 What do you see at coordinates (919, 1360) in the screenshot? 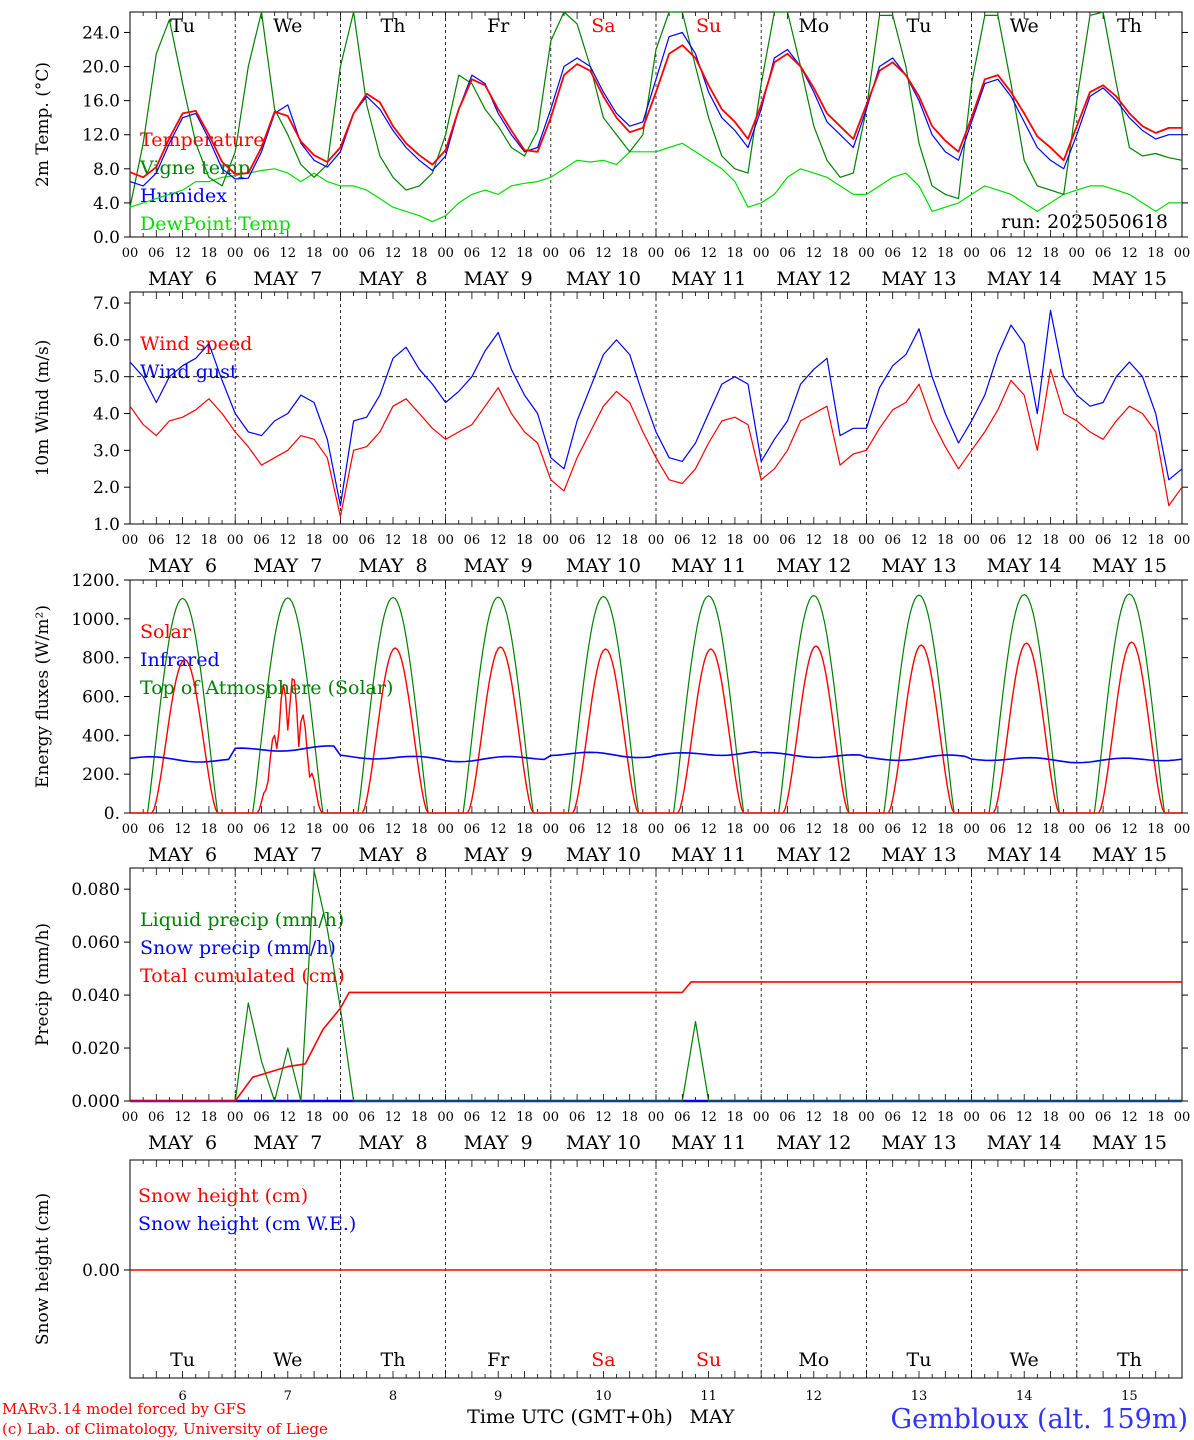
I see `weekday-label: Tu` at bounding box center [919, 1360].